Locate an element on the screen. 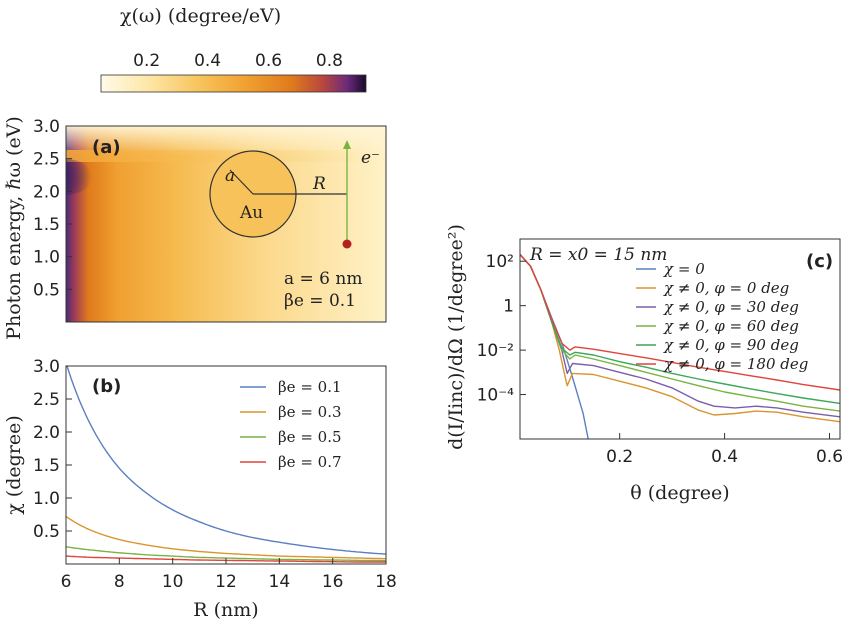 The height and width of the screenshot is (631, 850). material-label: Au is located at coordinates (251, 213).